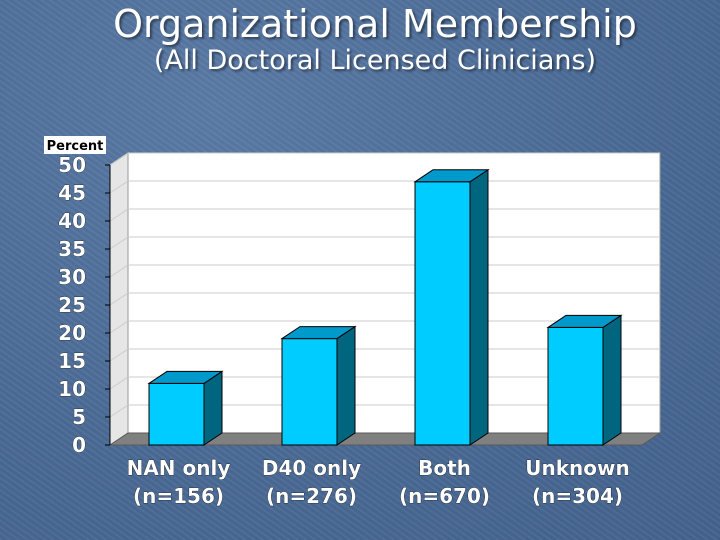 The height and width of the screenshot is (540, 720). What do you see at coordinates (72, 333) in the screenshot?
I see `y-tick-label: 20` at bounding box center [72, 333].